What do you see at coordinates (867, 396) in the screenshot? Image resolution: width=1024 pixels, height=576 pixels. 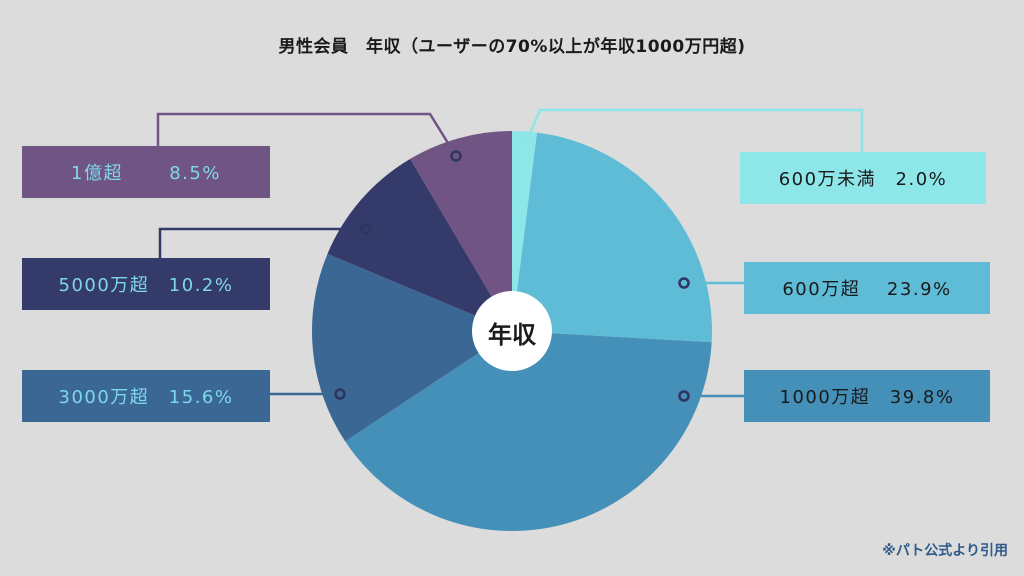 I see `slice-label-3: 1000万超 39.8%` at bounding box center [867, 396].